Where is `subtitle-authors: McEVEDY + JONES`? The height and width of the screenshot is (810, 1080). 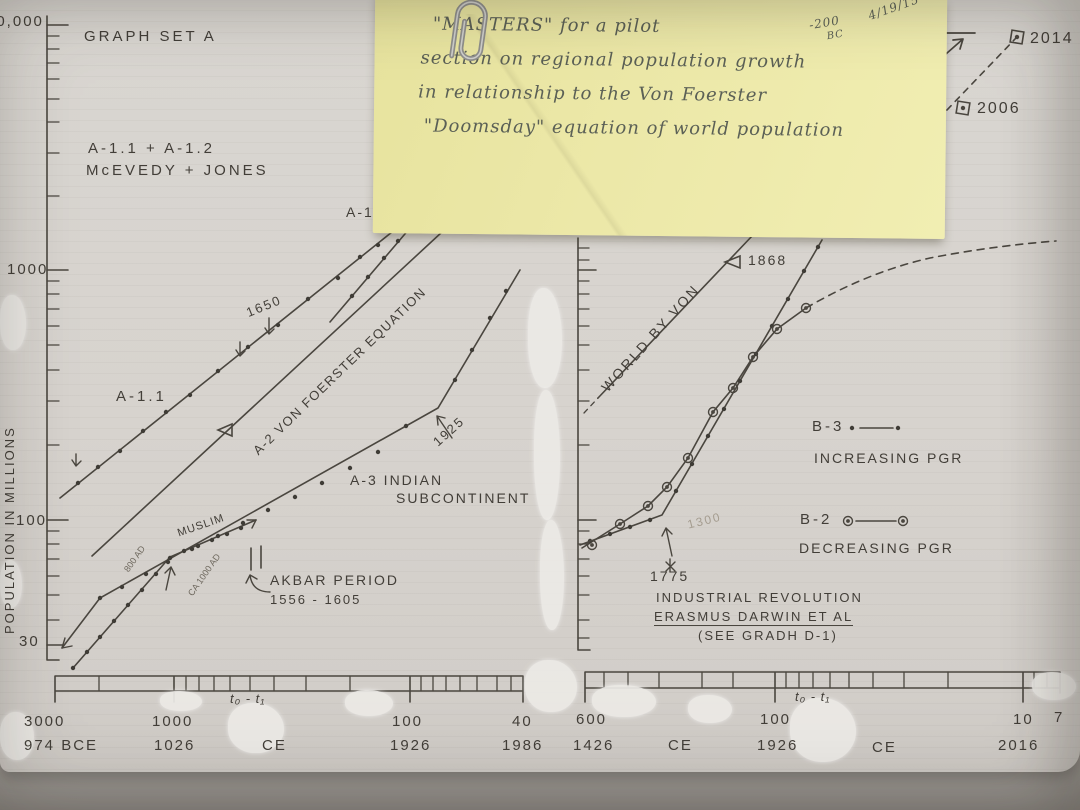 subtitle-authors: McEVEDY + JONES is located at coordinates (177, 170).